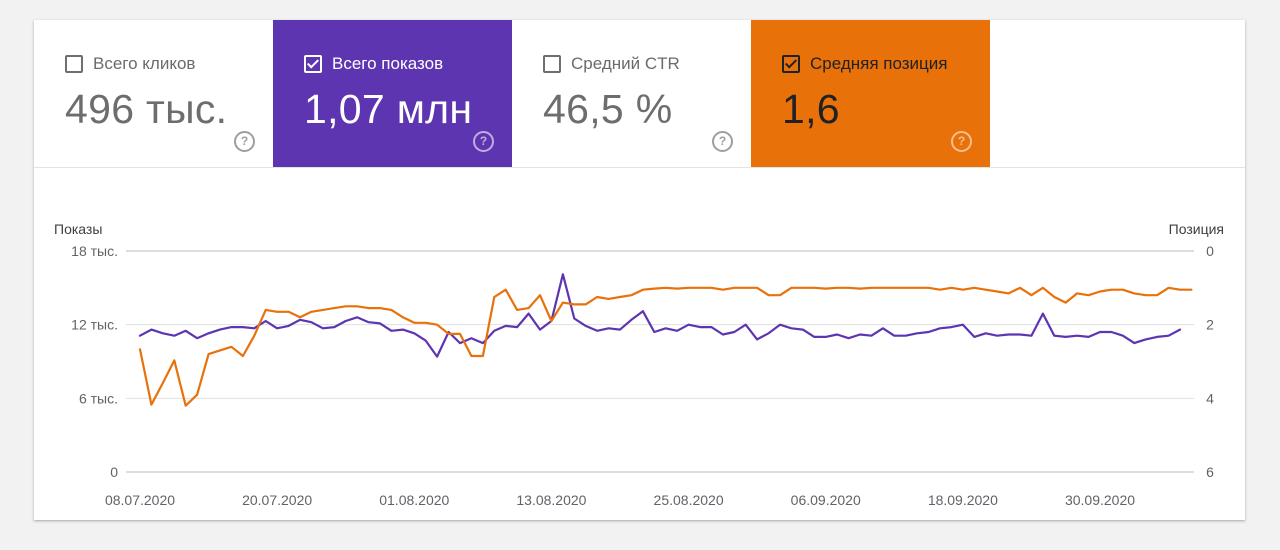  I want to click on right-tick-label: 4, so click(1210, 398).